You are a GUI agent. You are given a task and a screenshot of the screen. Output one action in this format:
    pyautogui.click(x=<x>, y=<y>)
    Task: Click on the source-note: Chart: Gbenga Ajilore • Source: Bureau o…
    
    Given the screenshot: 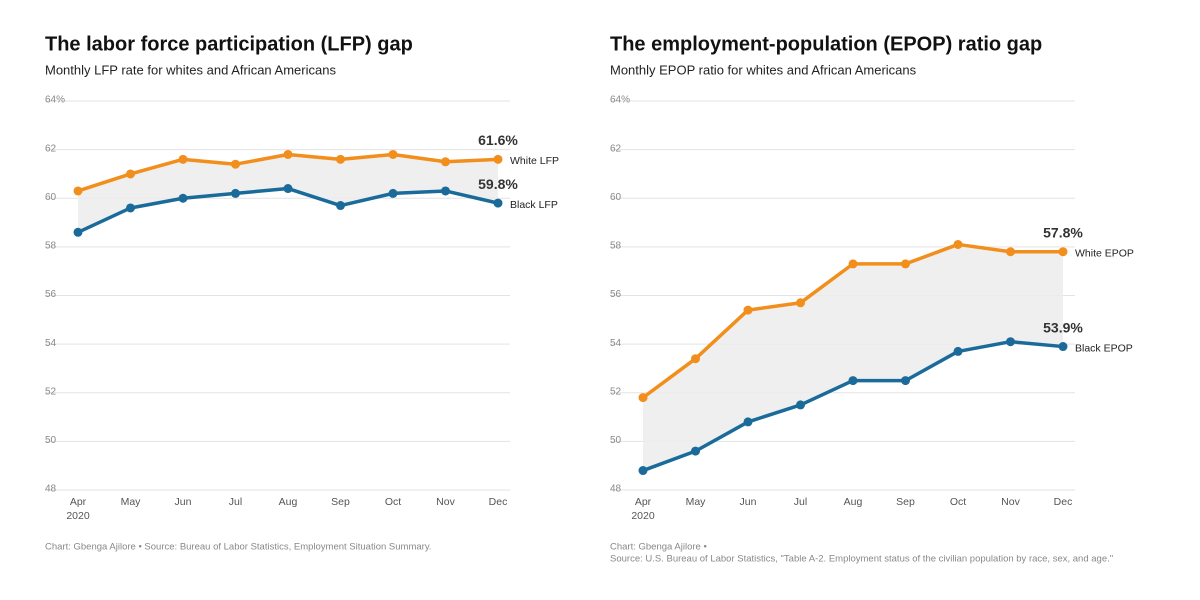 What is the action you would take?
    pyautogui.click(x=238, y=547)
    